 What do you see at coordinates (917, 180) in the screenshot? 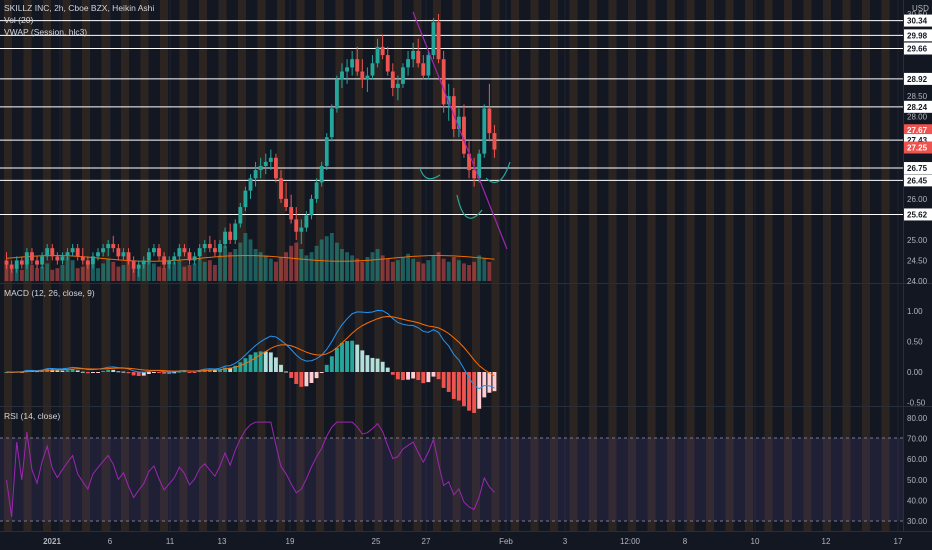
I see `price-tag-label: 26.45` at bounding box center [917, 180].